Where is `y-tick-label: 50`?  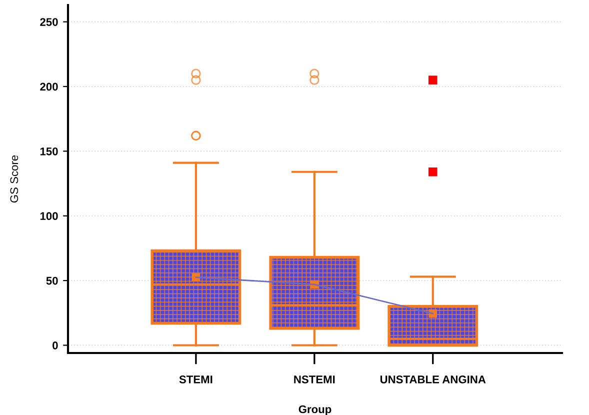 y-tick-label: 50 is located at coordinates (52, 280).